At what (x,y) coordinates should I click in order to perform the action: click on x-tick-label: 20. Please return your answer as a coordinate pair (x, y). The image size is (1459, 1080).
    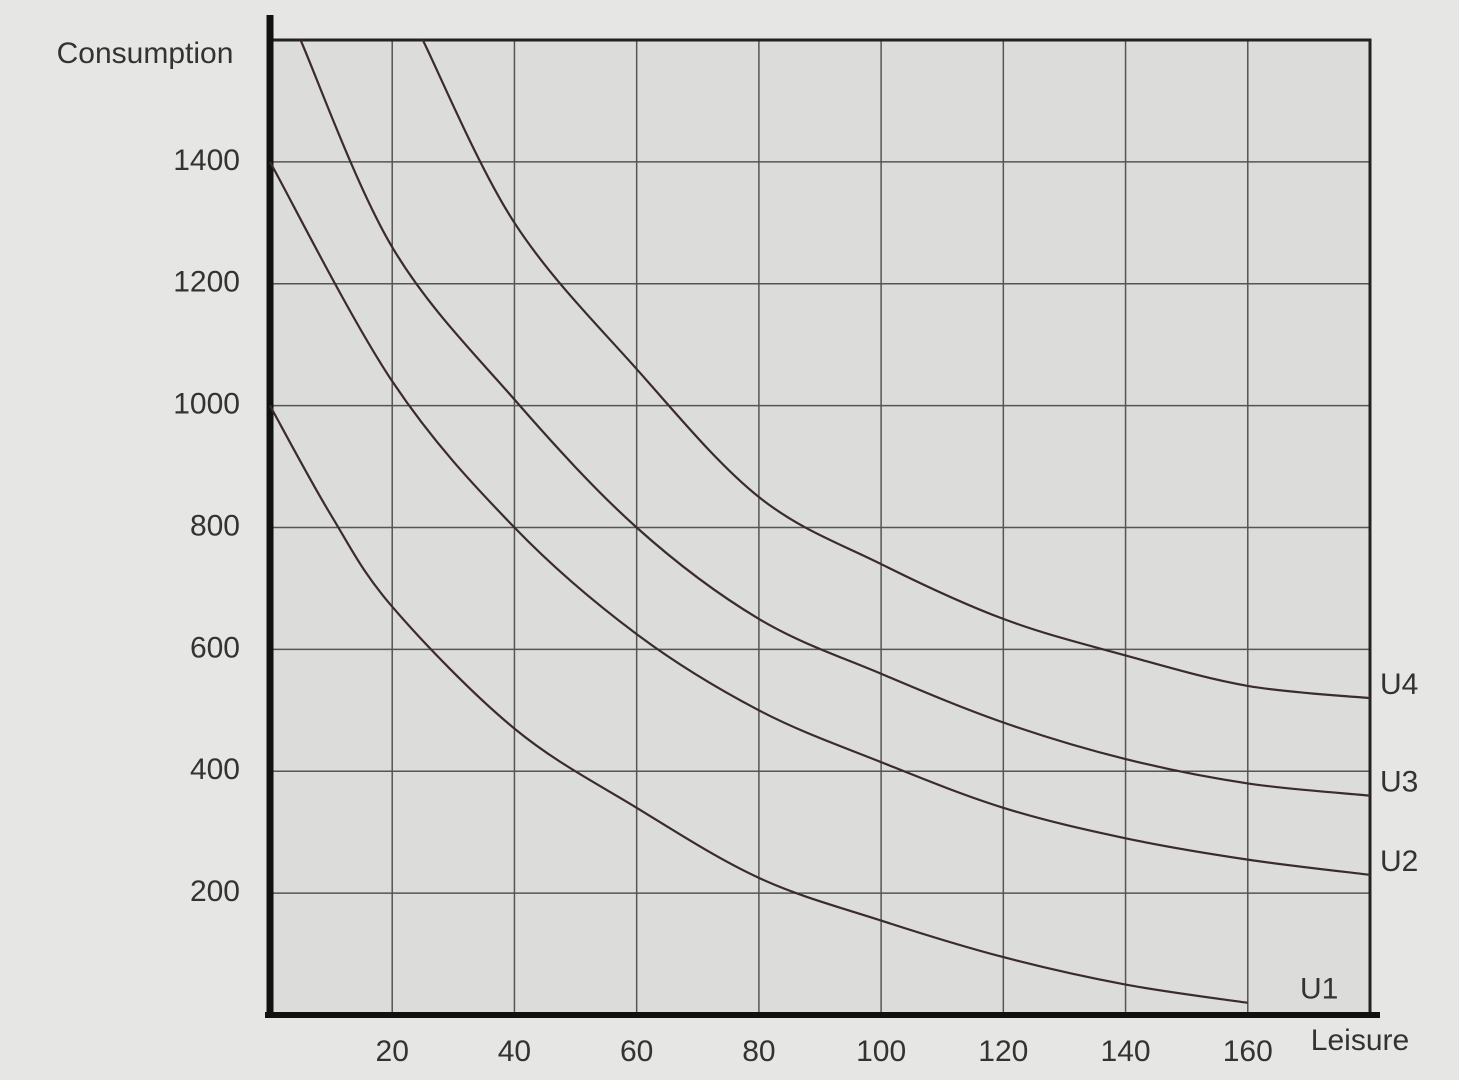
    Looking at the image, I should click on (392, 1051).